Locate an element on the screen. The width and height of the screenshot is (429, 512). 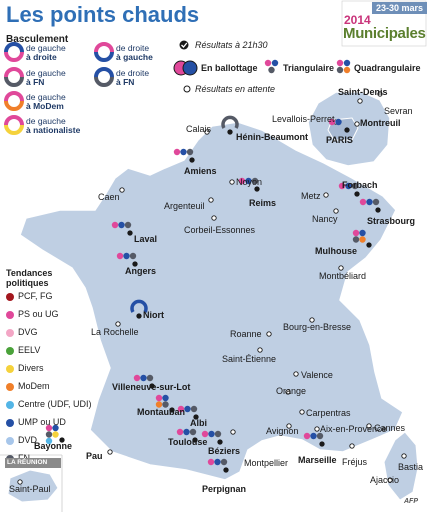
city-label: Caen is located at coordinates (109, 197).